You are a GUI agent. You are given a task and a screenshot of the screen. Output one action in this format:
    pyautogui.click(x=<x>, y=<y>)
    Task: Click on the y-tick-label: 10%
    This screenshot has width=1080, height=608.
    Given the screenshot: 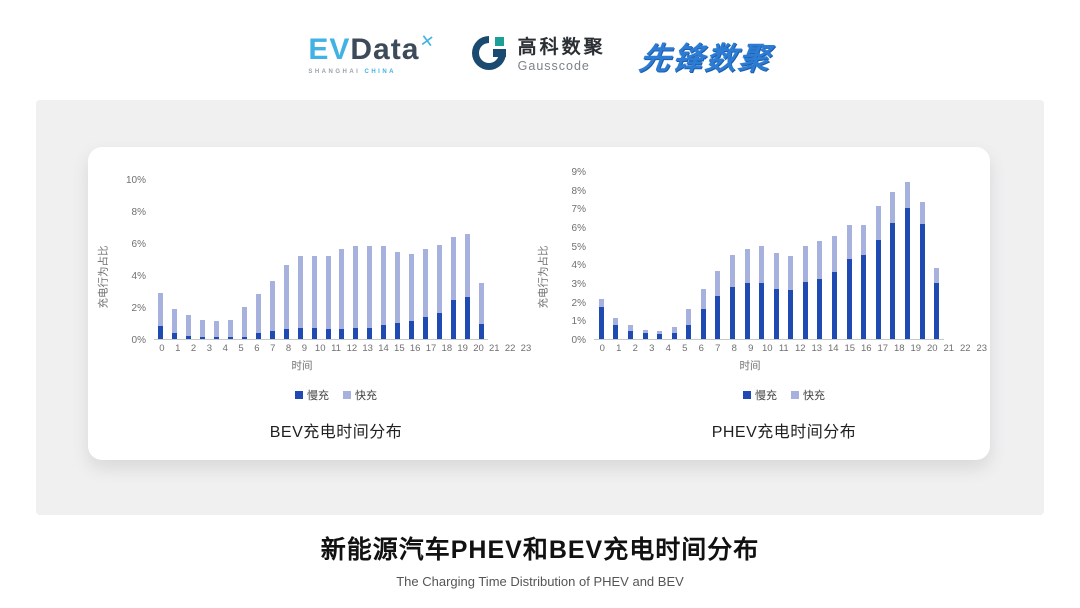 What is the action you would take?
    pyautogui.click(x=135, y=180)
    